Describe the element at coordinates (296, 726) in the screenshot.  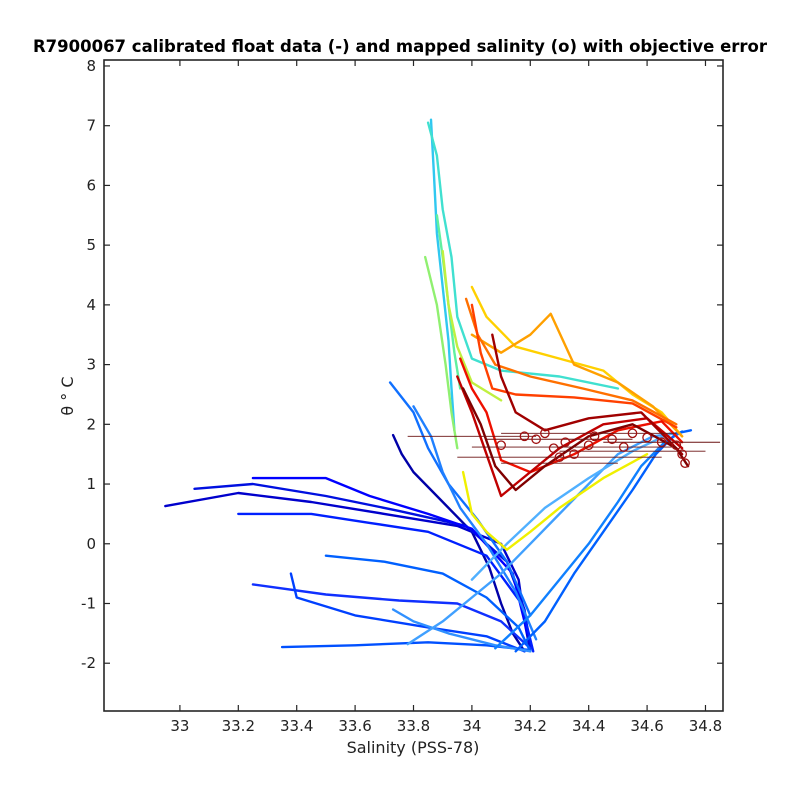
I see `x-tick-label: 33.4` at that location.